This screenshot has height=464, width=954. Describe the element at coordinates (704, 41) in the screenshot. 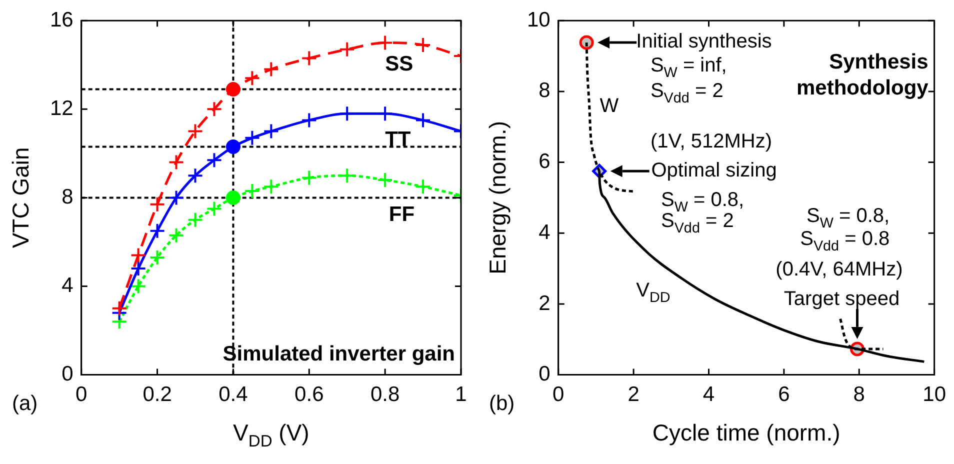

I see `annotation: Initial synthesis` at that location.